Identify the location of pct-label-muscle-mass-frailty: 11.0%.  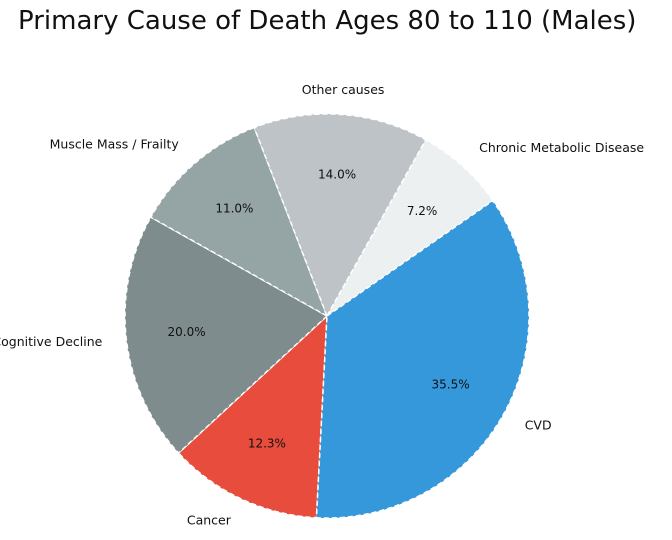
(234, 209).